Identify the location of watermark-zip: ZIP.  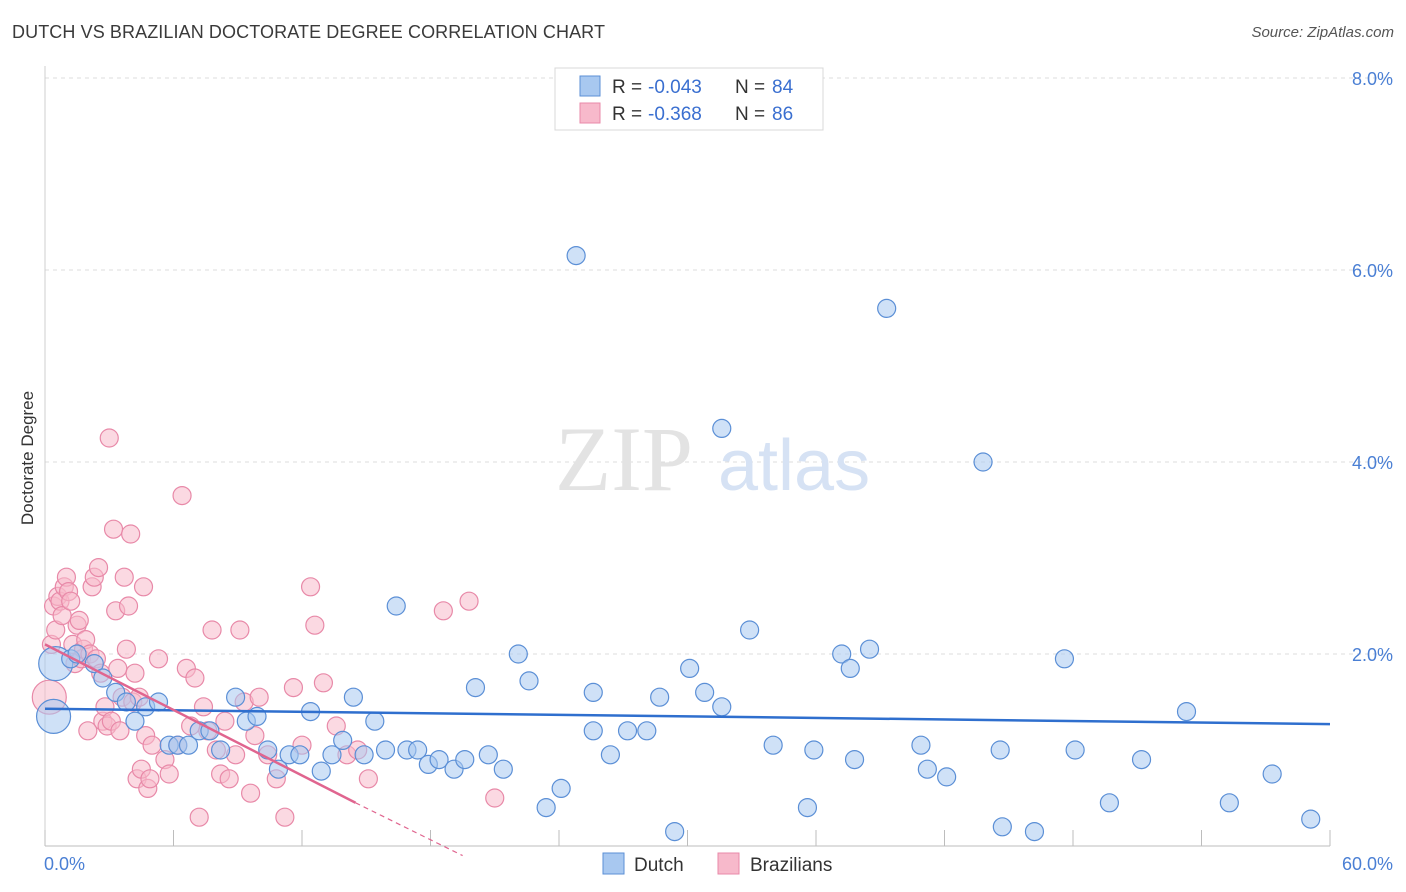
(624, 459).